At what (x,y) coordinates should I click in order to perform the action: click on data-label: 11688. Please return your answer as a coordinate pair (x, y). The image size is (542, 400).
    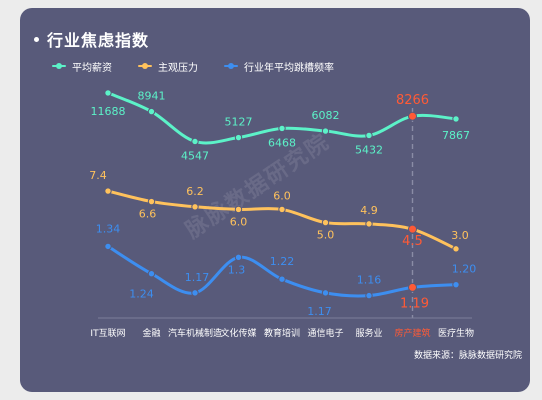
    Looking at the image, I should click on (108, 111).